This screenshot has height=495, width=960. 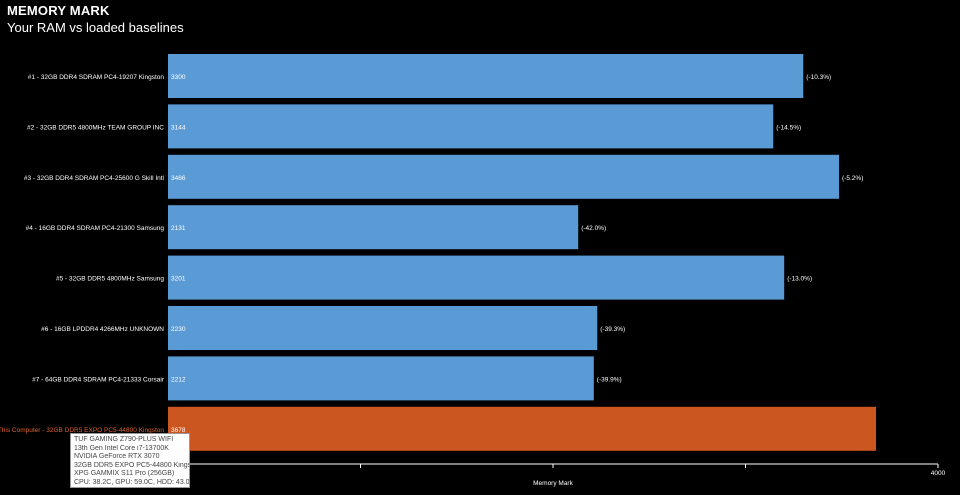 What do you see at coordinates (788, 127) in the screenshot?
I see `diff-label: (-14.5%)` at bounding box center [788, 127].